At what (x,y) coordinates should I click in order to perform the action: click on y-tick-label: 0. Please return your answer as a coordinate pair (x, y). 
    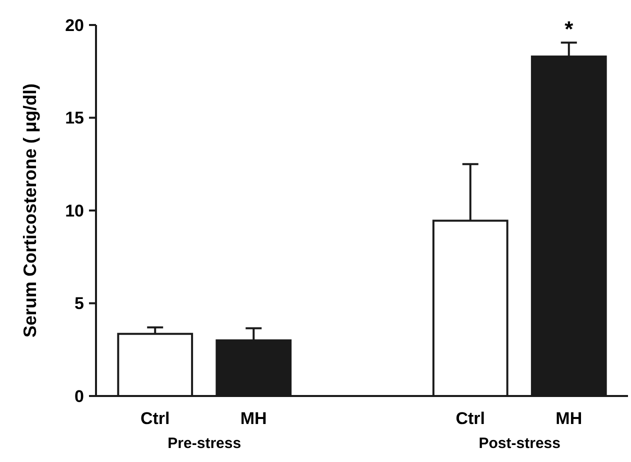
    Looking at the image, I should click on (79, 396).